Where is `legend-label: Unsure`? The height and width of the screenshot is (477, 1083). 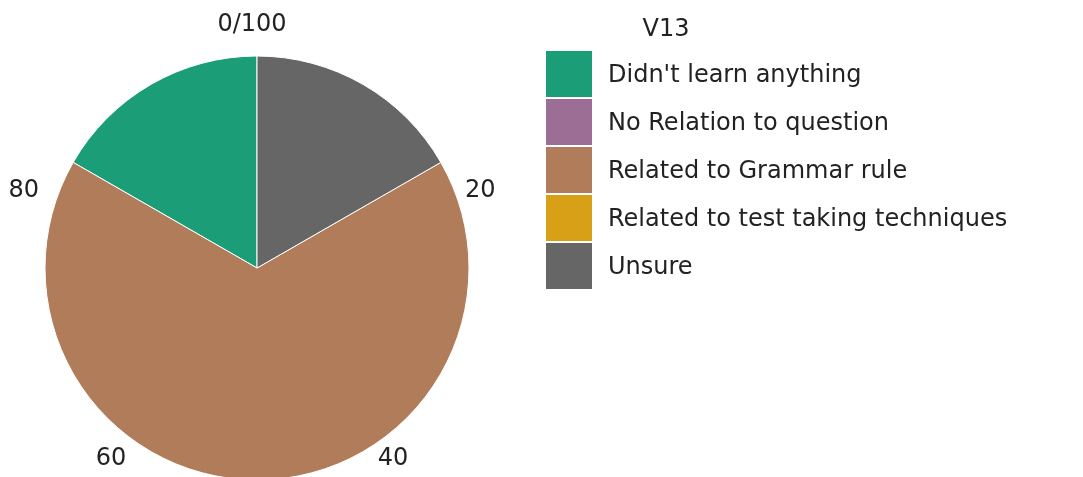 legend-label: Unsure is located at coordinates (650, 266).